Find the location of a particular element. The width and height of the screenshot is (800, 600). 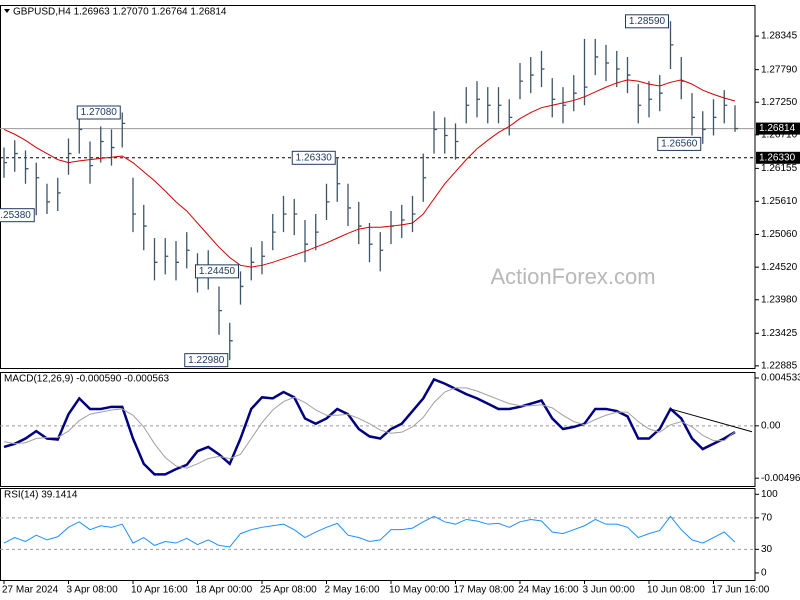

x-tick-label: 27 Mar 2024 is located at coordinates (30, 590).